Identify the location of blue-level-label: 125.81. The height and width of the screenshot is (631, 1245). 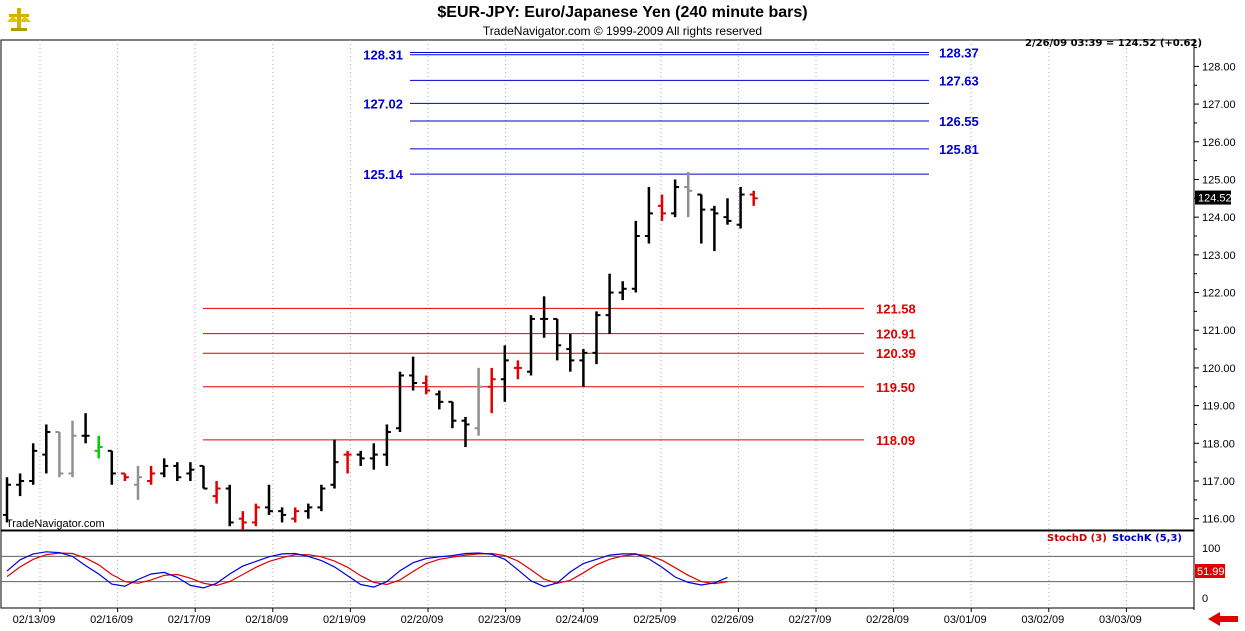
(959, 149).